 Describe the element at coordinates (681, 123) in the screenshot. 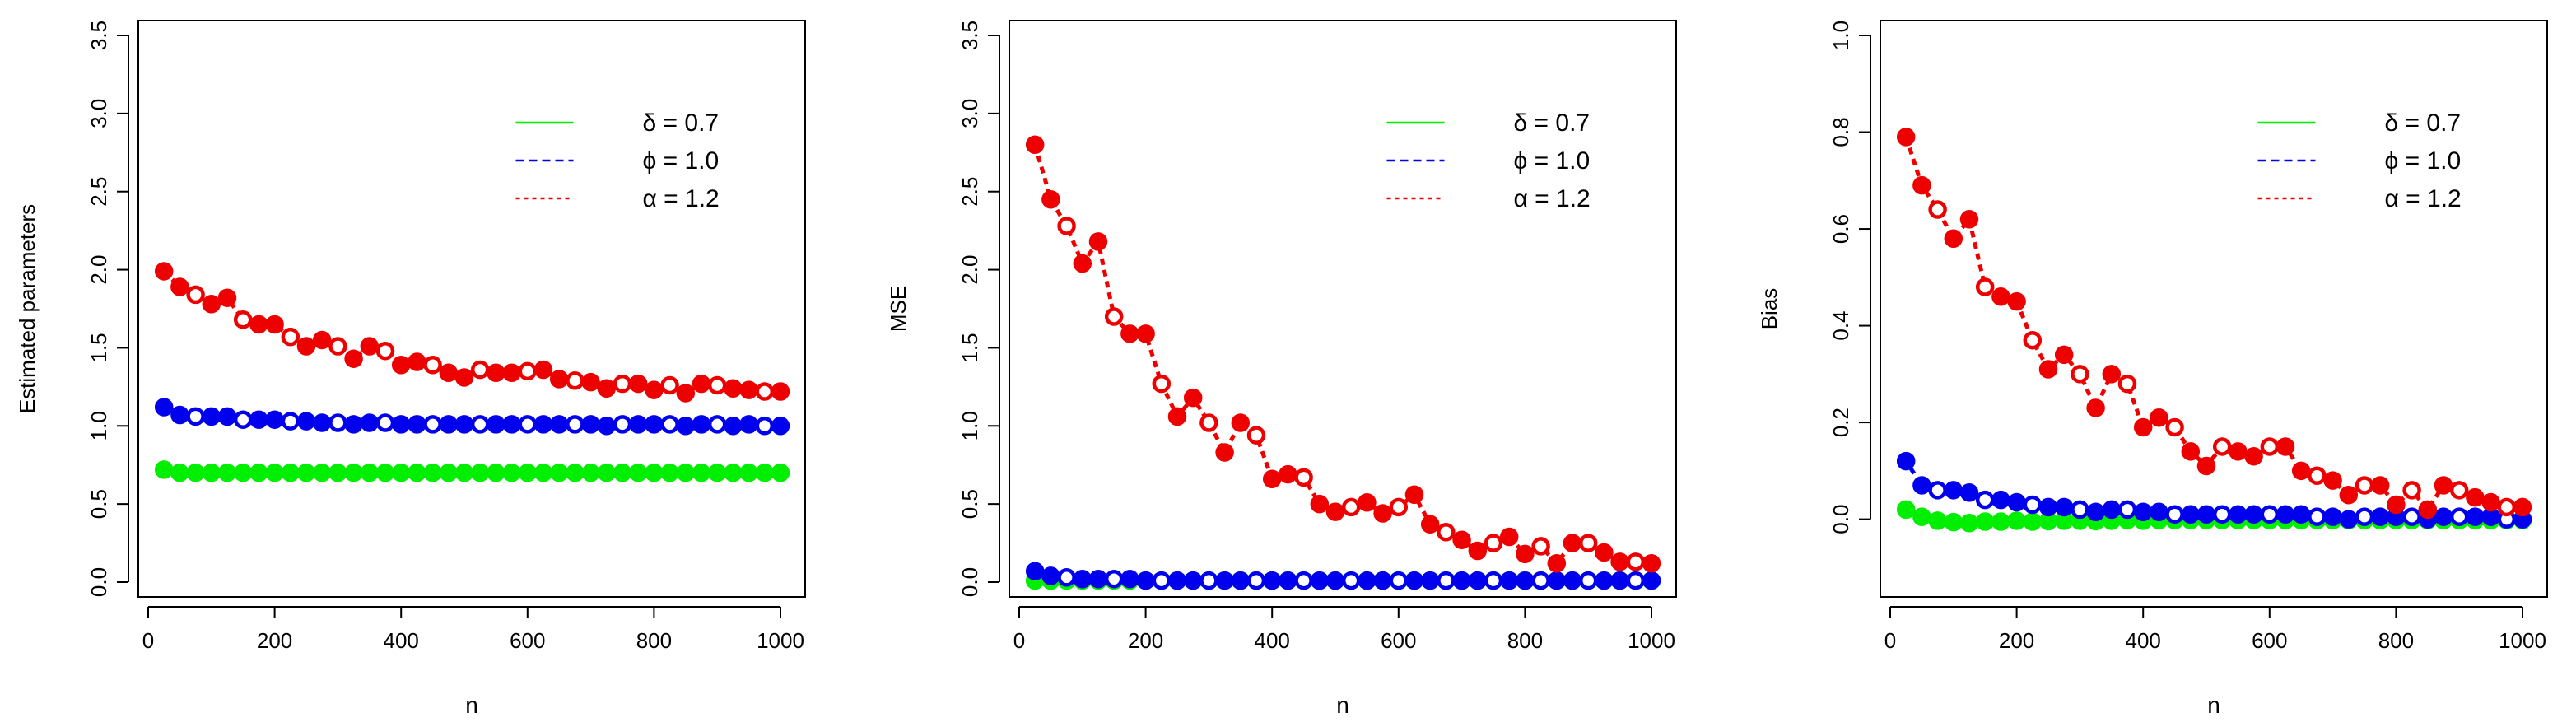

I see `legend-label-delta: δ = 0.7` at that location.